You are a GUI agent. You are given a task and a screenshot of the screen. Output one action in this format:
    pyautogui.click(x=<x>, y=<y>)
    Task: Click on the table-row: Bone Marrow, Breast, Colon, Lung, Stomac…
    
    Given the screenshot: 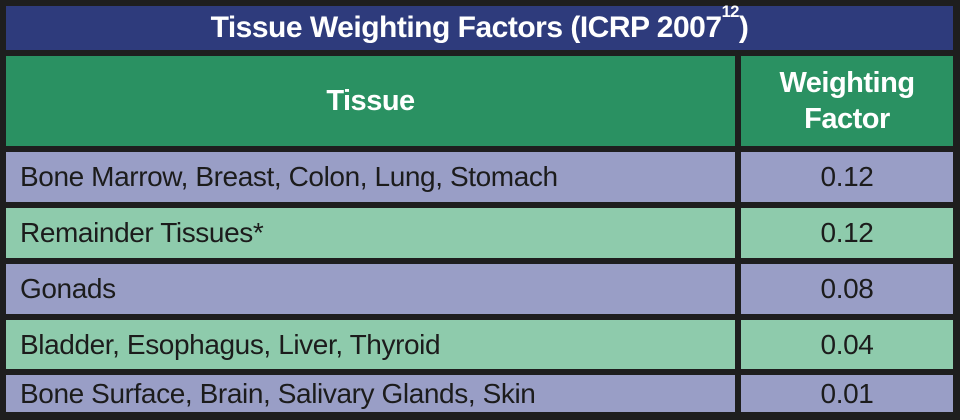 What is the action you would take?
    pyautogui.click(x=479, y=177)
    